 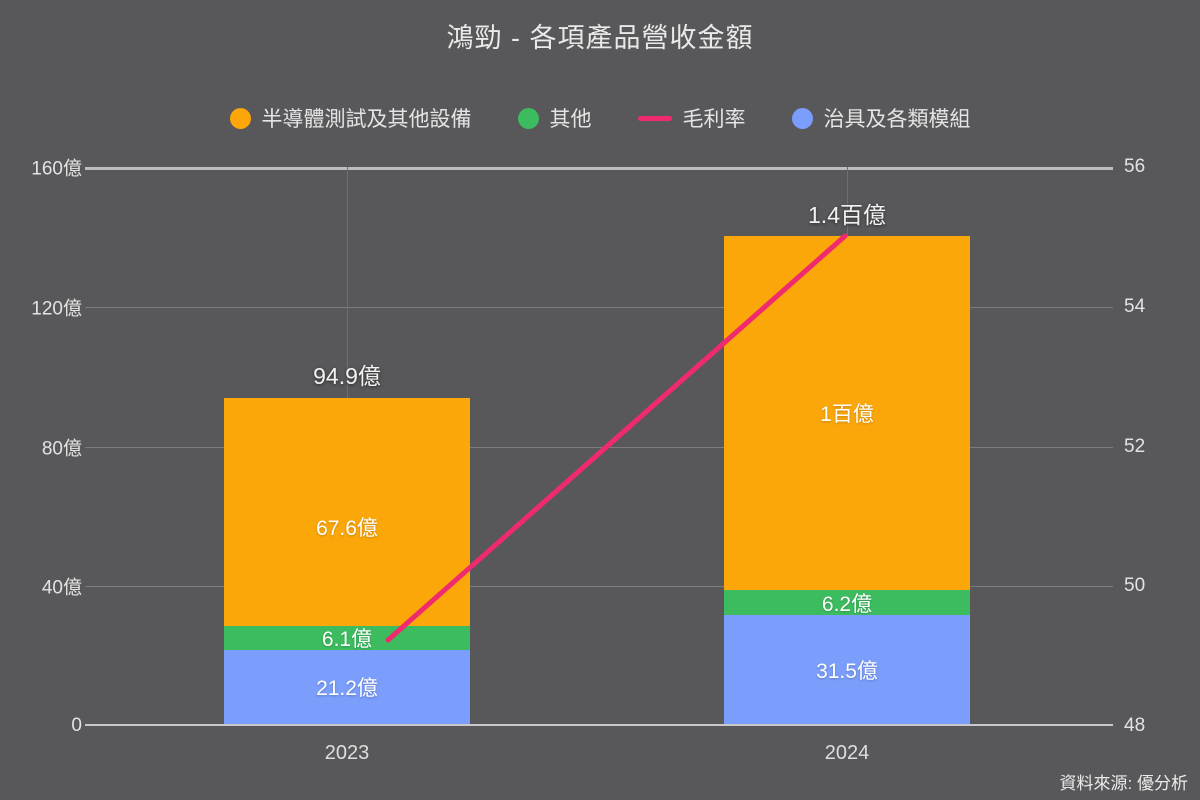 What do you see at coordinates (600, 118) in the screenshot?
I see `chart-legend: 半導體測試及其他設備 其他 毛利率 治具及各類模組` at bounding box center [600, 118].